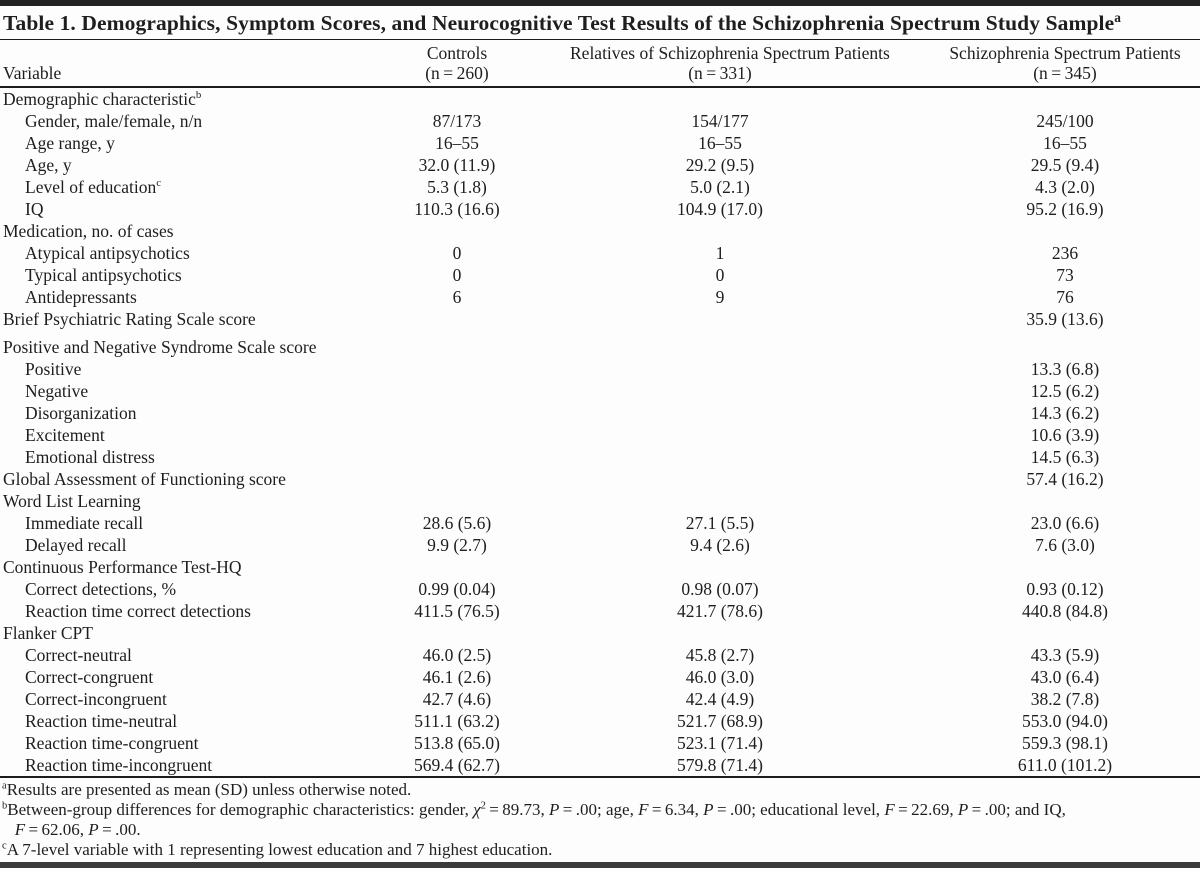 The image size is (1200, 872). What do you see at coordinates (457, 53) in the screenshot?
I see `col-header-label: Controls` at bounding box center [457, 53].